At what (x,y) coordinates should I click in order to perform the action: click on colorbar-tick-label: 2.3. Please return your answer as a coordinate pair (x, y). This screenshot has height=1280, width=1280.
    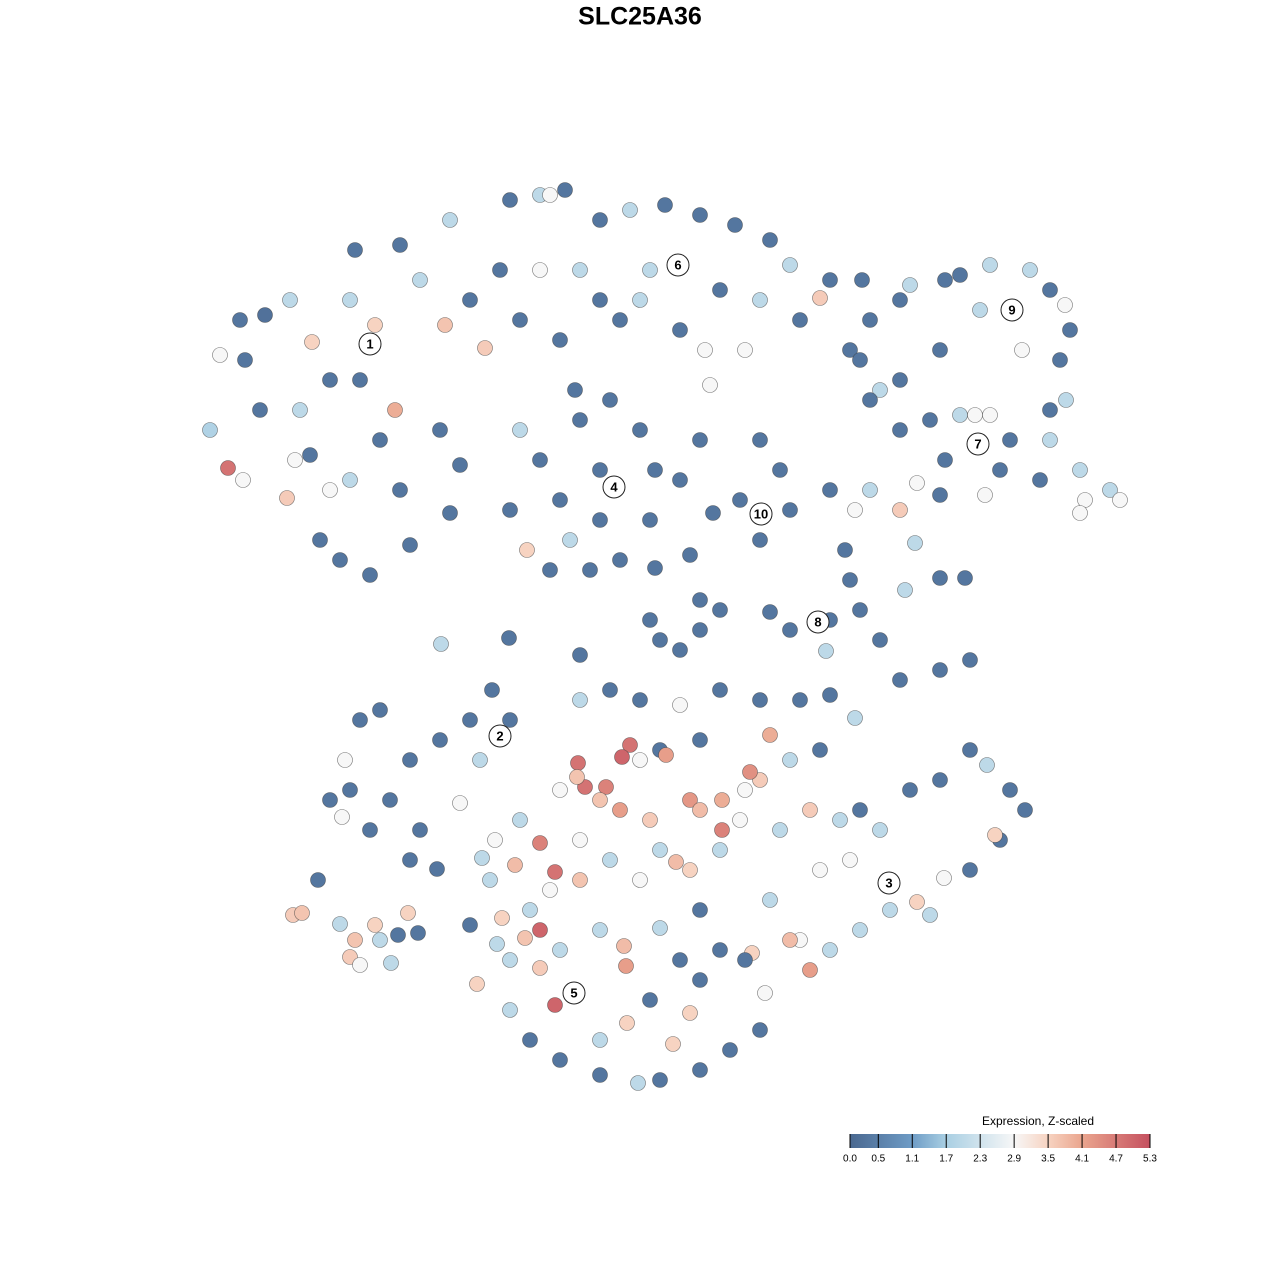
    Looking at the image, I should click on (980, 1159).